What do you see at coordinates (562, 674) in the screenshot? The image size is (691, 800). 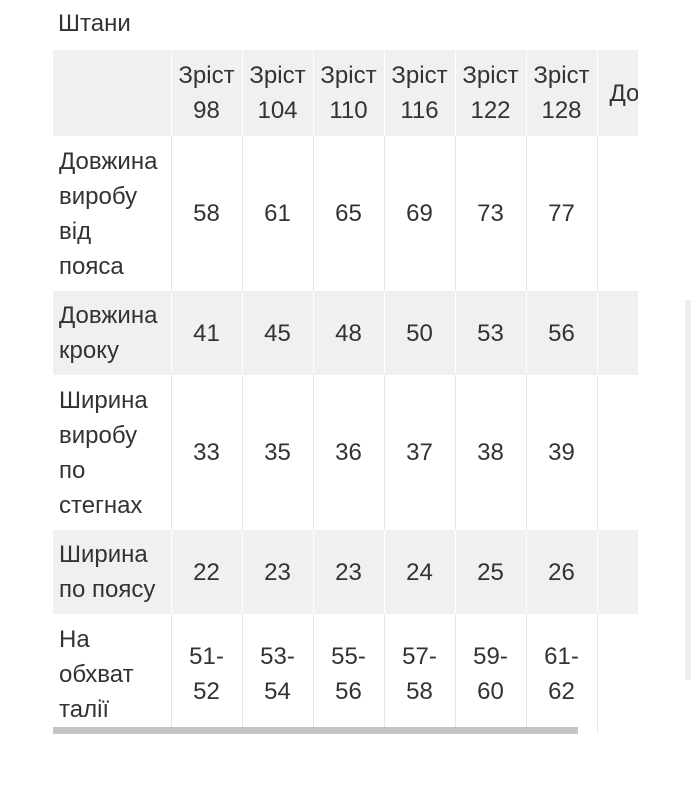 I see `table-cell: 61- 62` at bounding box center [562, 674].